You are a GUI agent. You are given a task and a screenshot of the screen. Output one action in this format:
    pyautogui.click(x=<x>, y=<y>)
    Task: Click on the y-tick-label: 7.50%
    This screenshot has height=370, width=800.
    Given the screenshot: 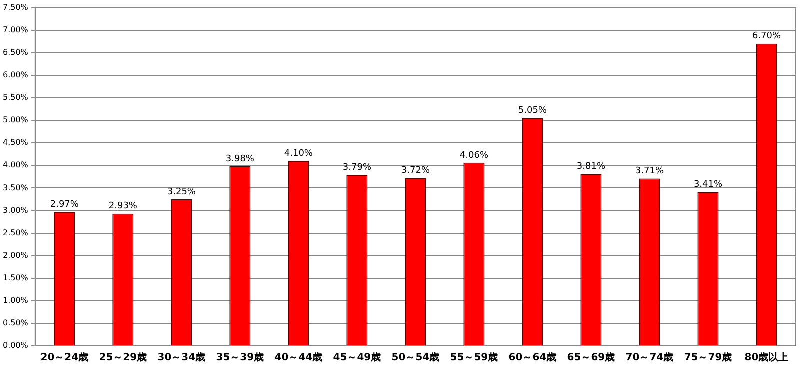 What is the action you would take?
    pyautogui.click(x=15, y=7)
    